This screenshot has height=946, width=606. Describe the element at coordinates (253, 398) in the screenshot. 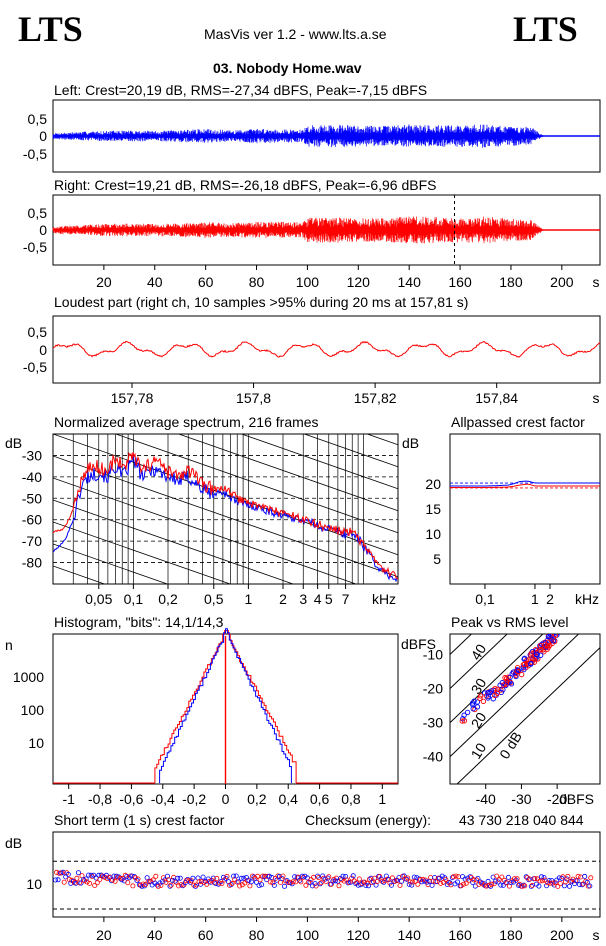

I see `loudest-xtick-label: 157,8` at that location.